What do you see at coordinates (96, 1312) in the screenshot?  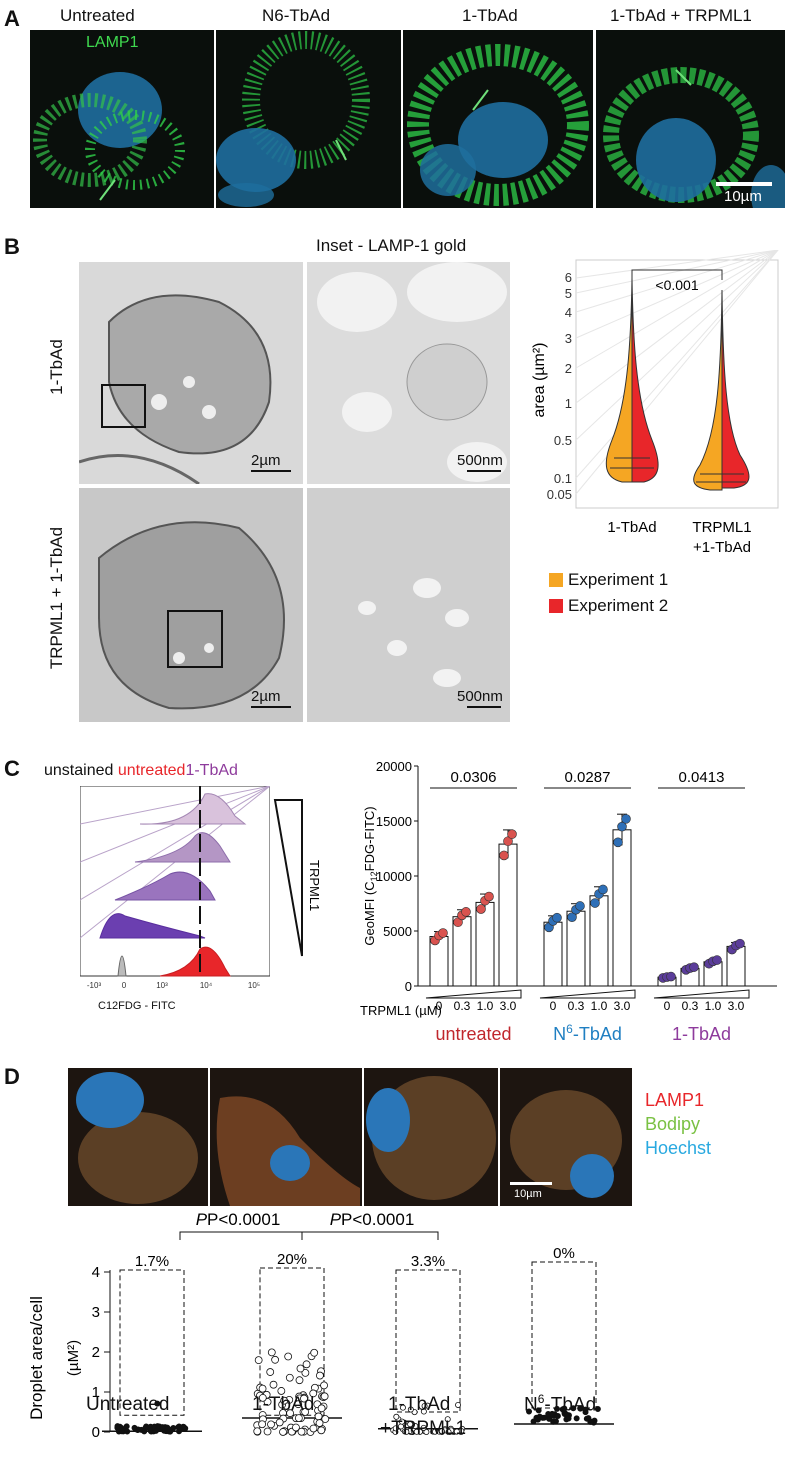 I see `droplet-ytick: 3` at bounding box center [96, 1312].